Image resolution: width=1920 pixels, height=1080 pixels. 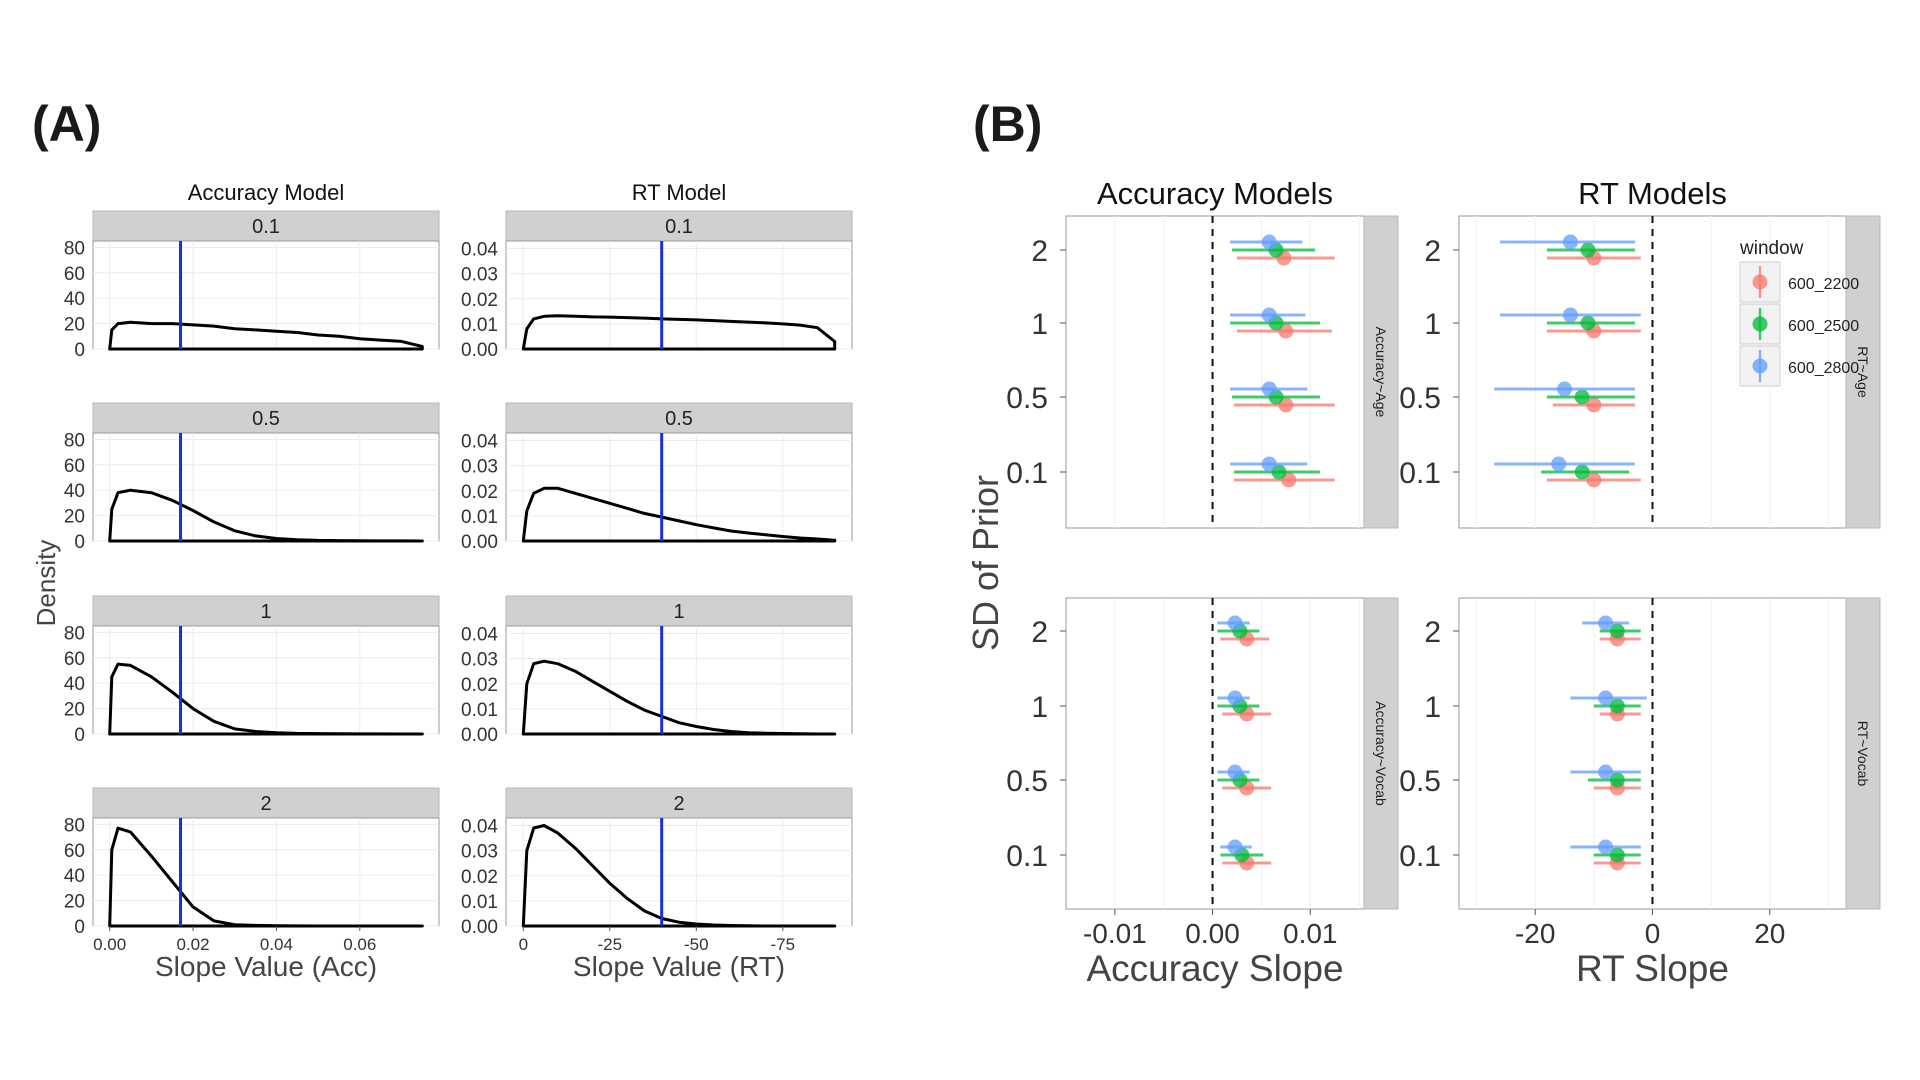 I want to click on y-tick-label-a-0-2-1: 20, so click(x=74, y=710).